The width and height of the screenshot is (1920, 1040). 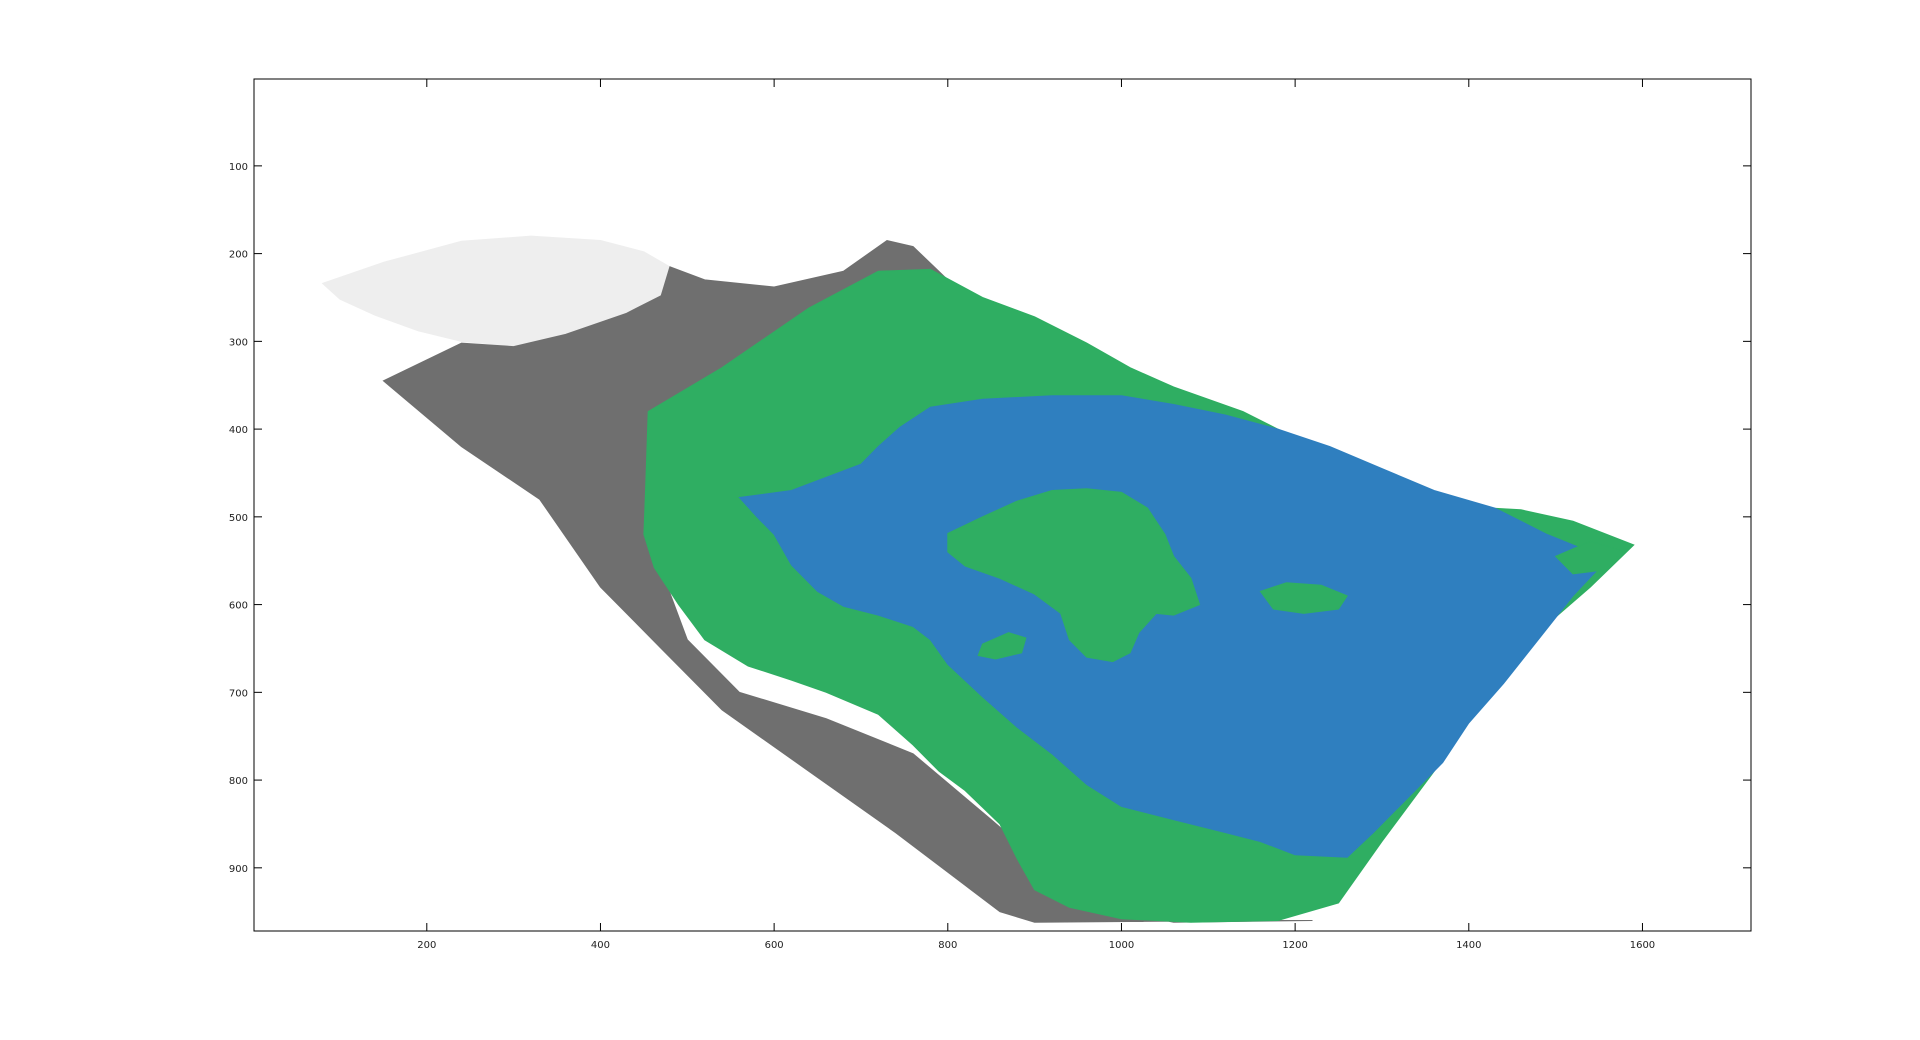 I want to click on x-tick-label: 800, so click(x=947, y=945).